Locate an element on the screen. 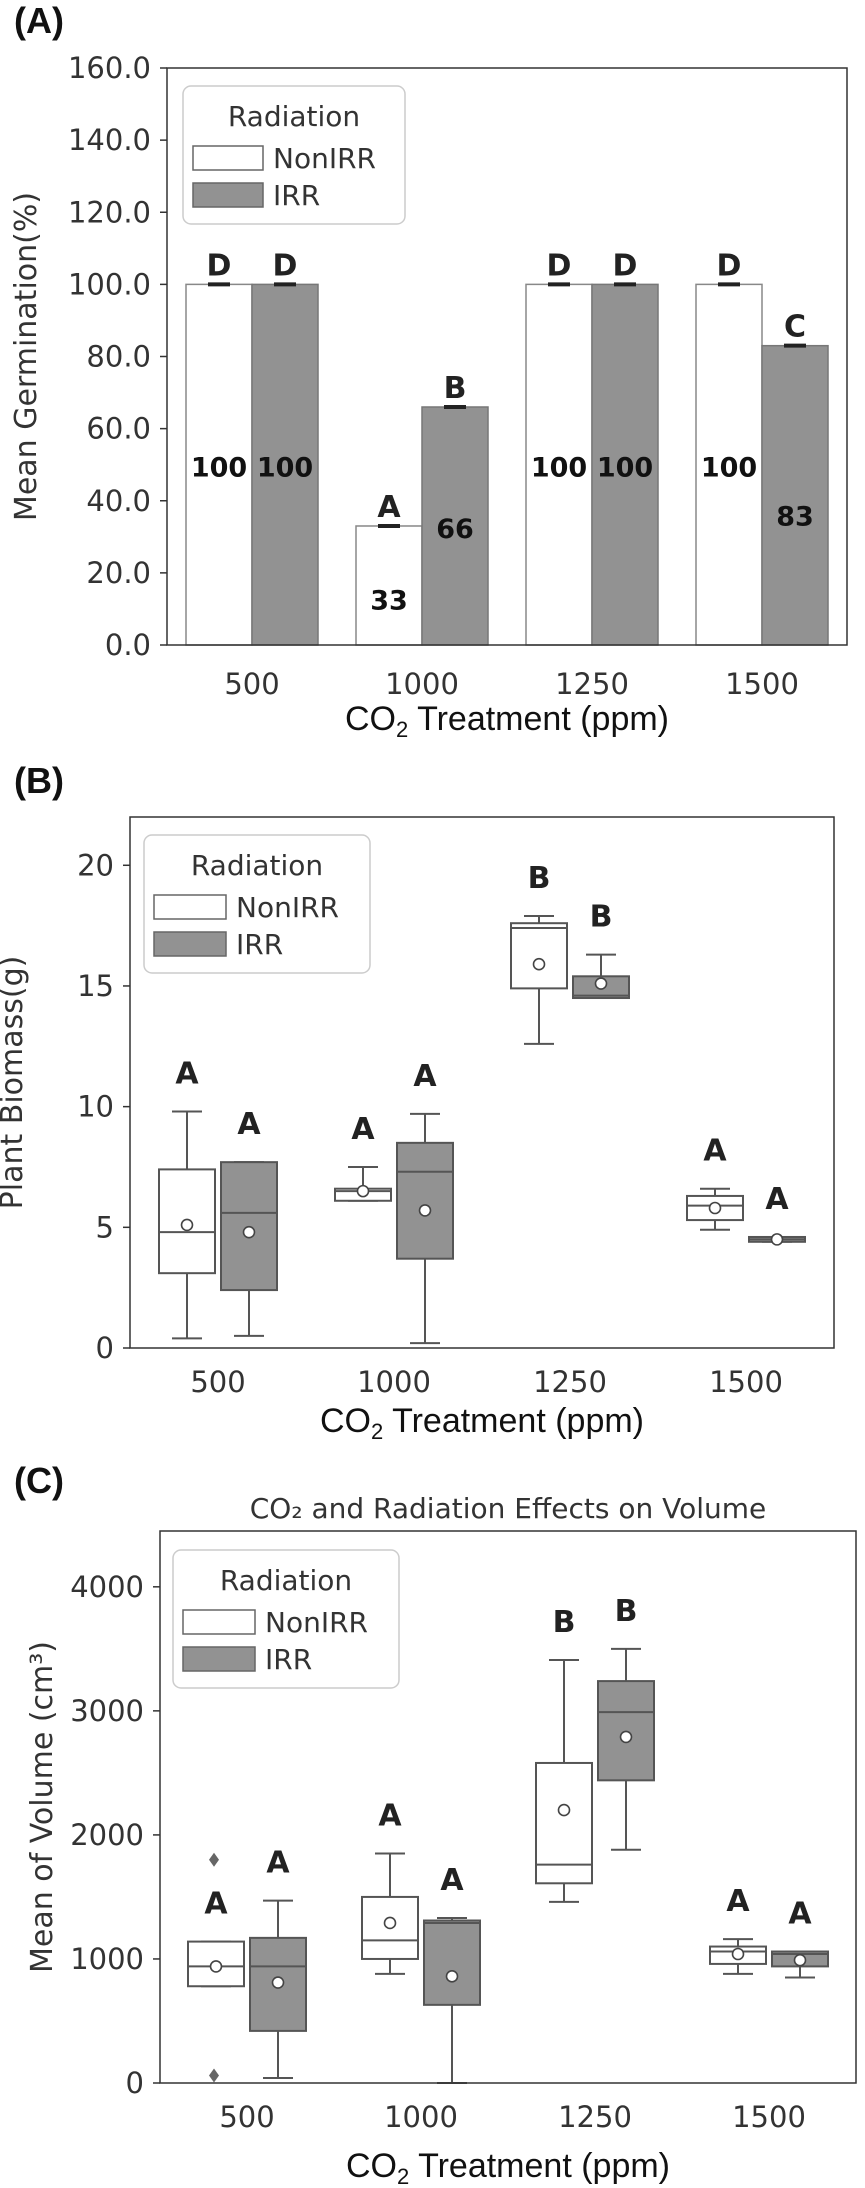 The width and height of the screenshot is (865, 2188). y-tick-label: 120.0 is located at coordinates (109, 212).